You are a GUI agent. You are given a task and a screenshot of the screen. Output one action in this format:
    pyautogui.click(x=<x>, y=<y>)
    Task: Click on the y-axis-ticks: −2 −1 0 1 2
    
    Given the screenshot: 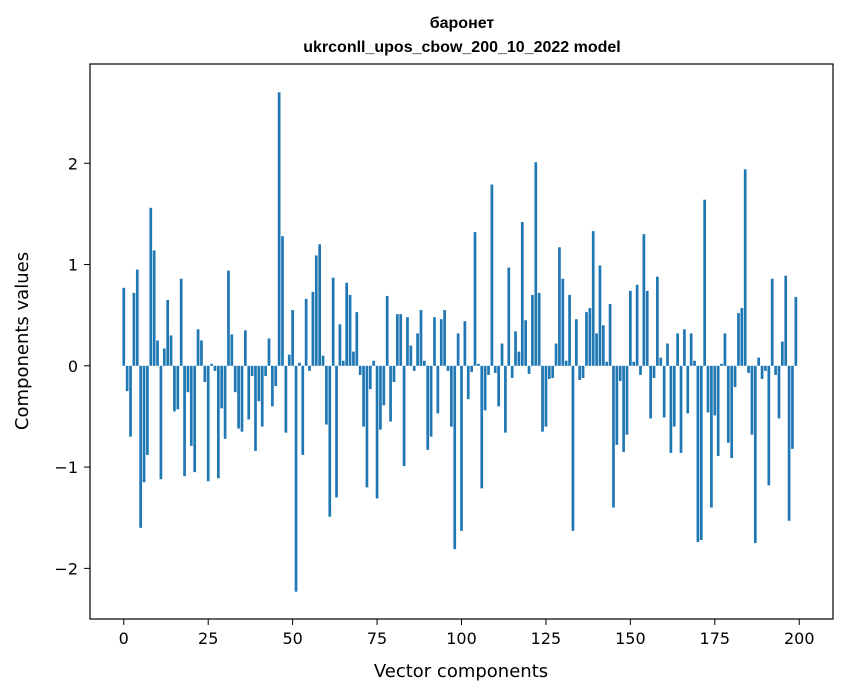 What is the action you would take?
    pyautogui.click(x=72, y=366)
    